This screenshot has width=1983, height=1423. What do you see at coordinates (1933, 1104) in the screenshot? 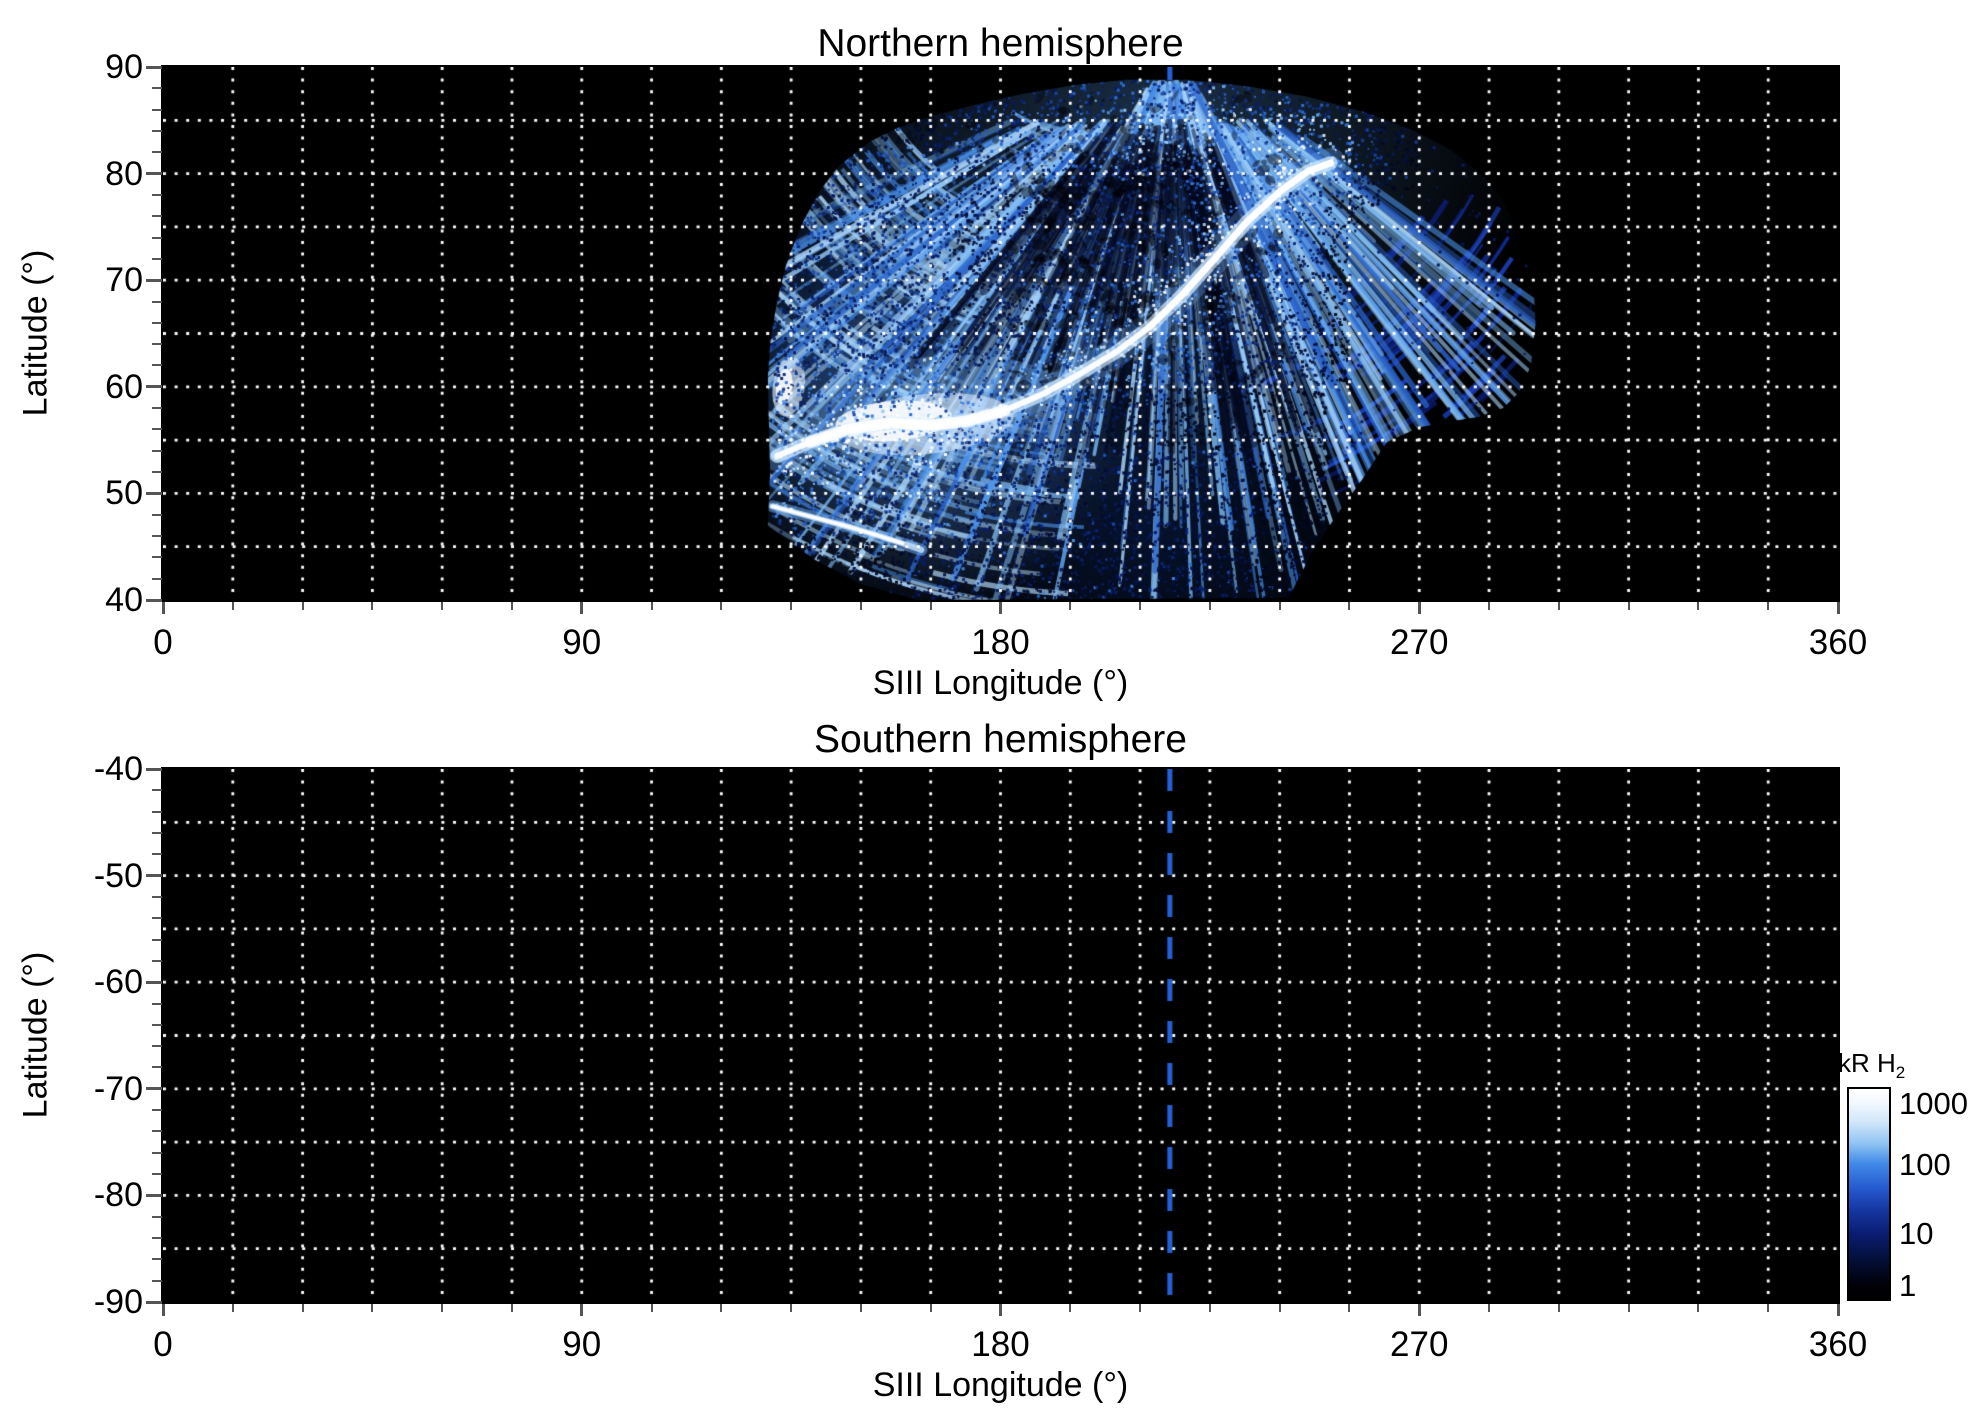
I see `colorbar-tick-label: 1000` at bounding box center [1933, 1104].